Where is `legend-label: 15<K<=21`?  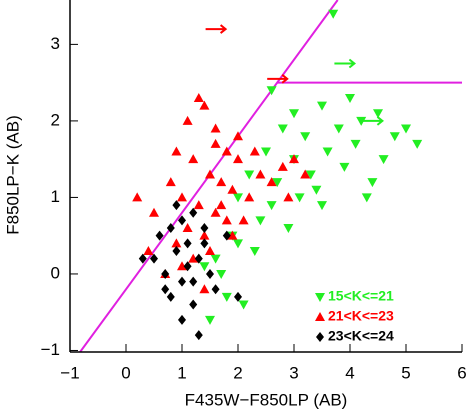
legend-label: 15<K<=21 is located at coordinates (361, 296).